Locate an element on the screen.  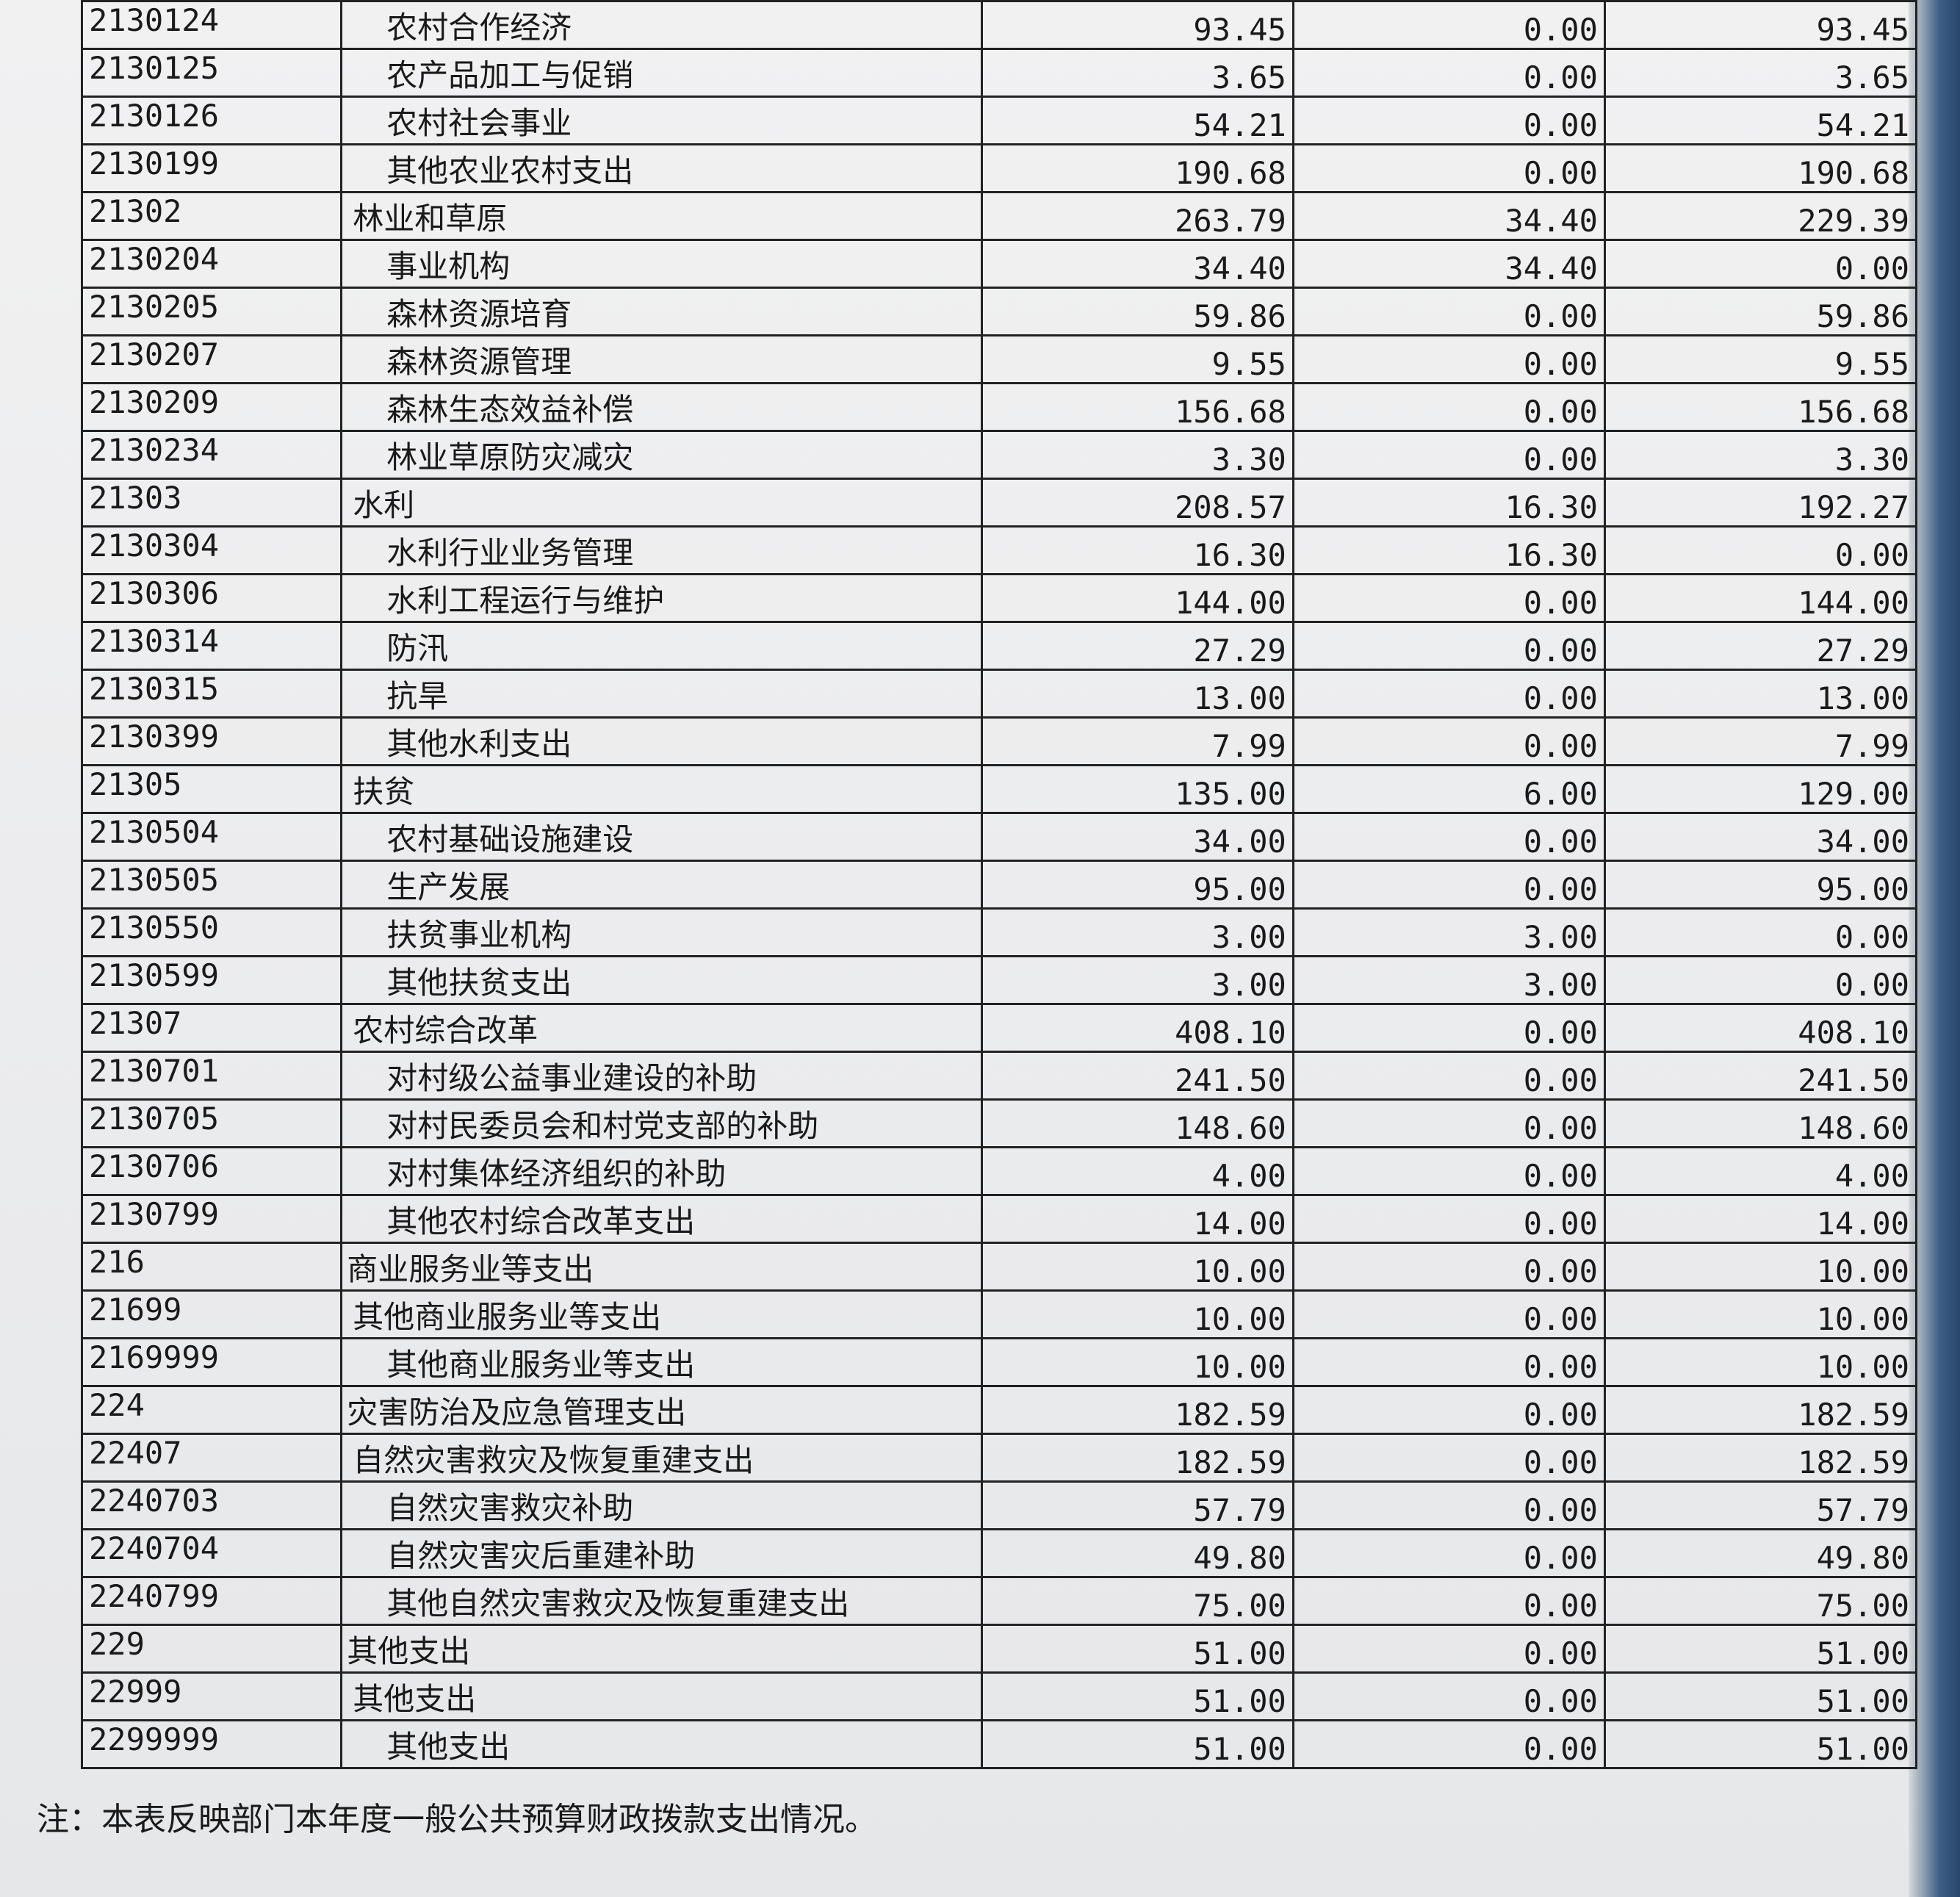
row-total: 27.29 is located at coordinates (1137, 646).